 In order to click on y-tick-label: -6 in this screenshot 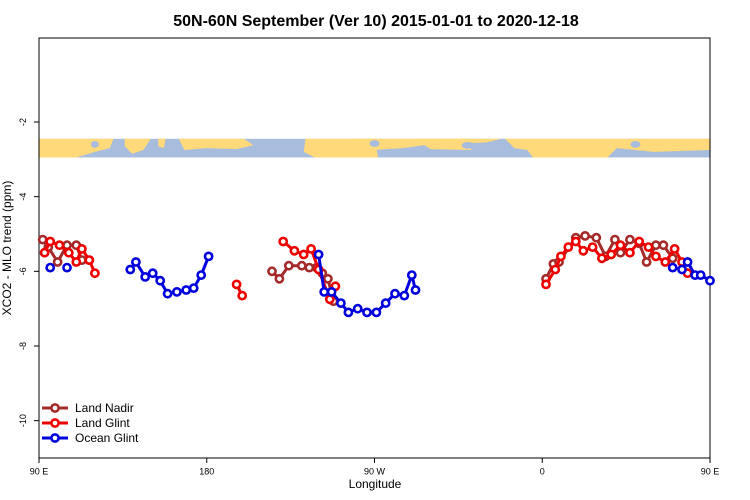, I will do `click(23, 271)`.